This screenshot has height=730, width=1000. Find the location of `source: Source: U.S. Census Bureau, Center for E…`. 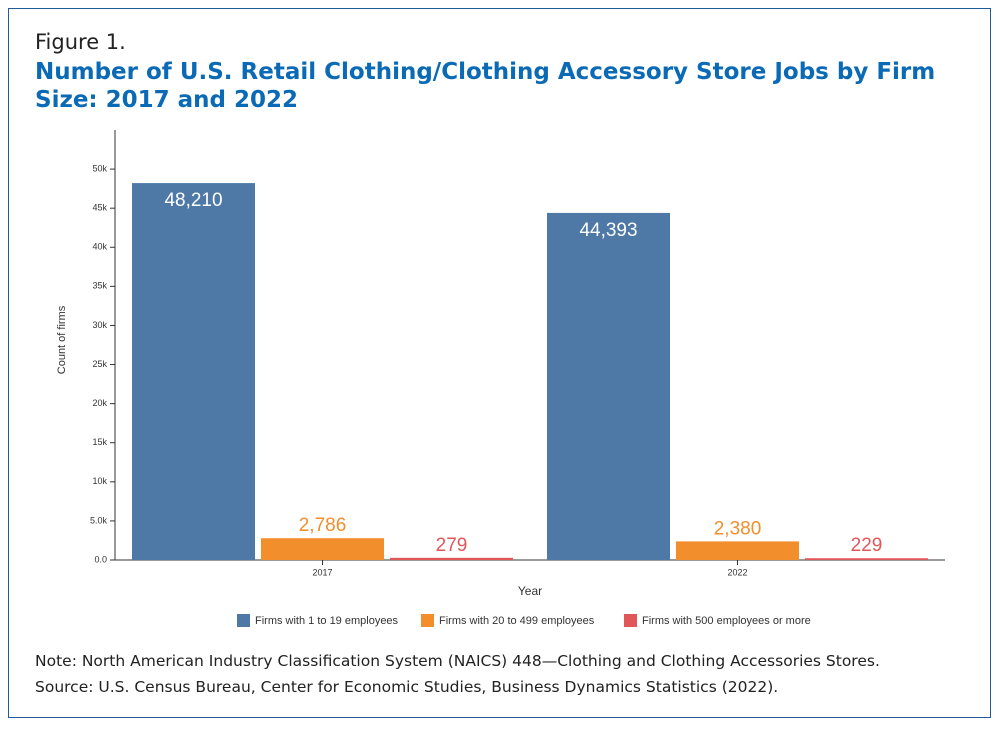

source: Source: U.S. Census Bureau, Center for E… is located at coordinates (407, 687).